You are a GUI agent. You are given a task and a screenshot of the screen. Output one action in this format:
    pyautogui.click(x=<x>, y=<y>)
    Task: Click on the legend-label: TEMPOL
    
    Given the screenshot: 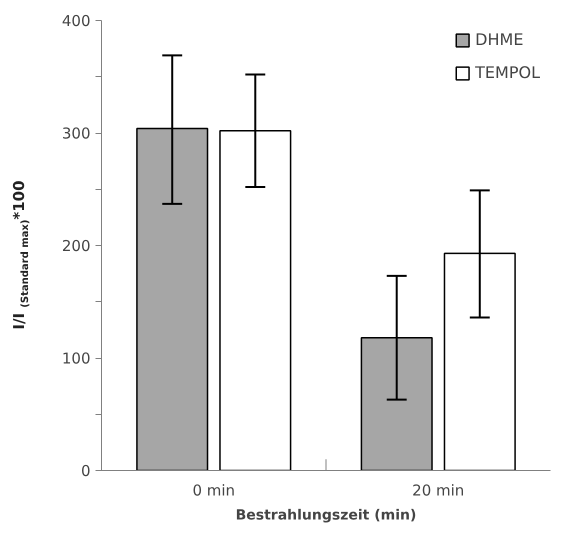 What is the action you would take?
    pyautogui.click(x=507, y=72)
    